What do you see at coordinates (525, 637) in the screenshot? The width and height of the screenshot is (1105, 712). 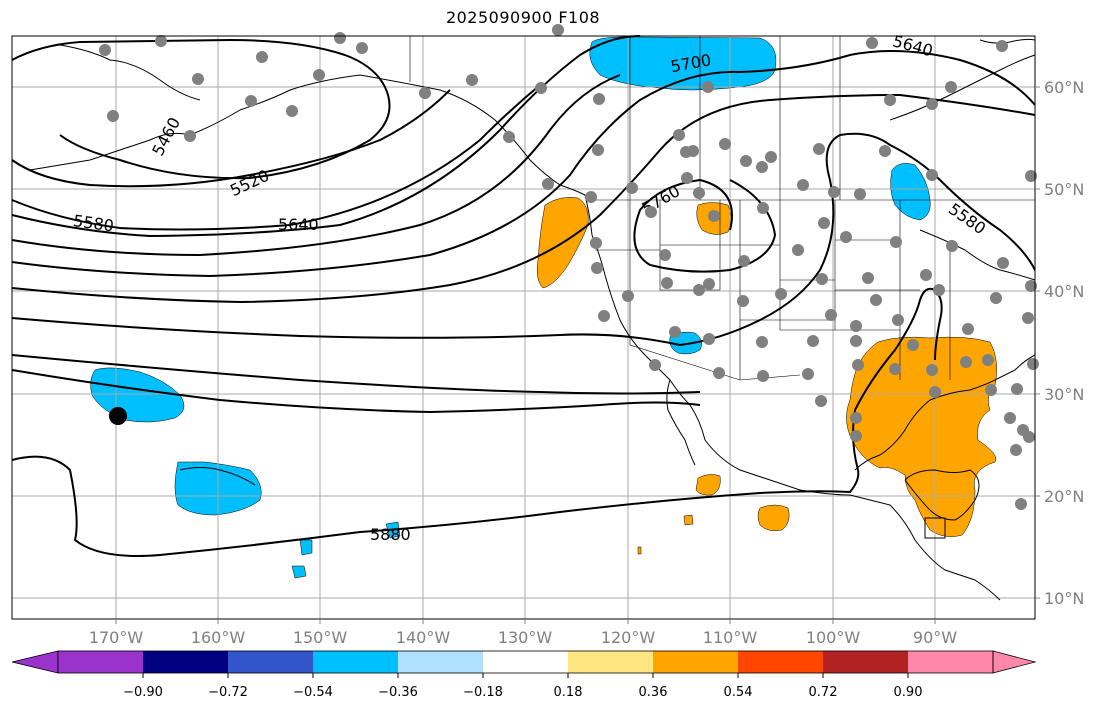 I see `lon-tick-label: 130°W` at bounding box center [525, 637].